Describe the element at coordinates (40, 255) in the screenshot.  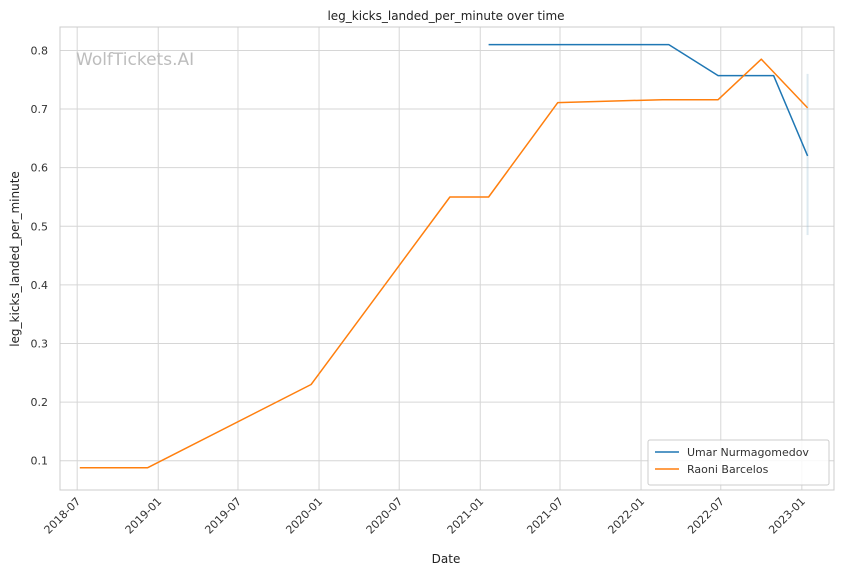
I see `y-axis-ticks: 0.1 0.2 0.3 0.4 0.5 0.6 0.7 0.8` at that location.